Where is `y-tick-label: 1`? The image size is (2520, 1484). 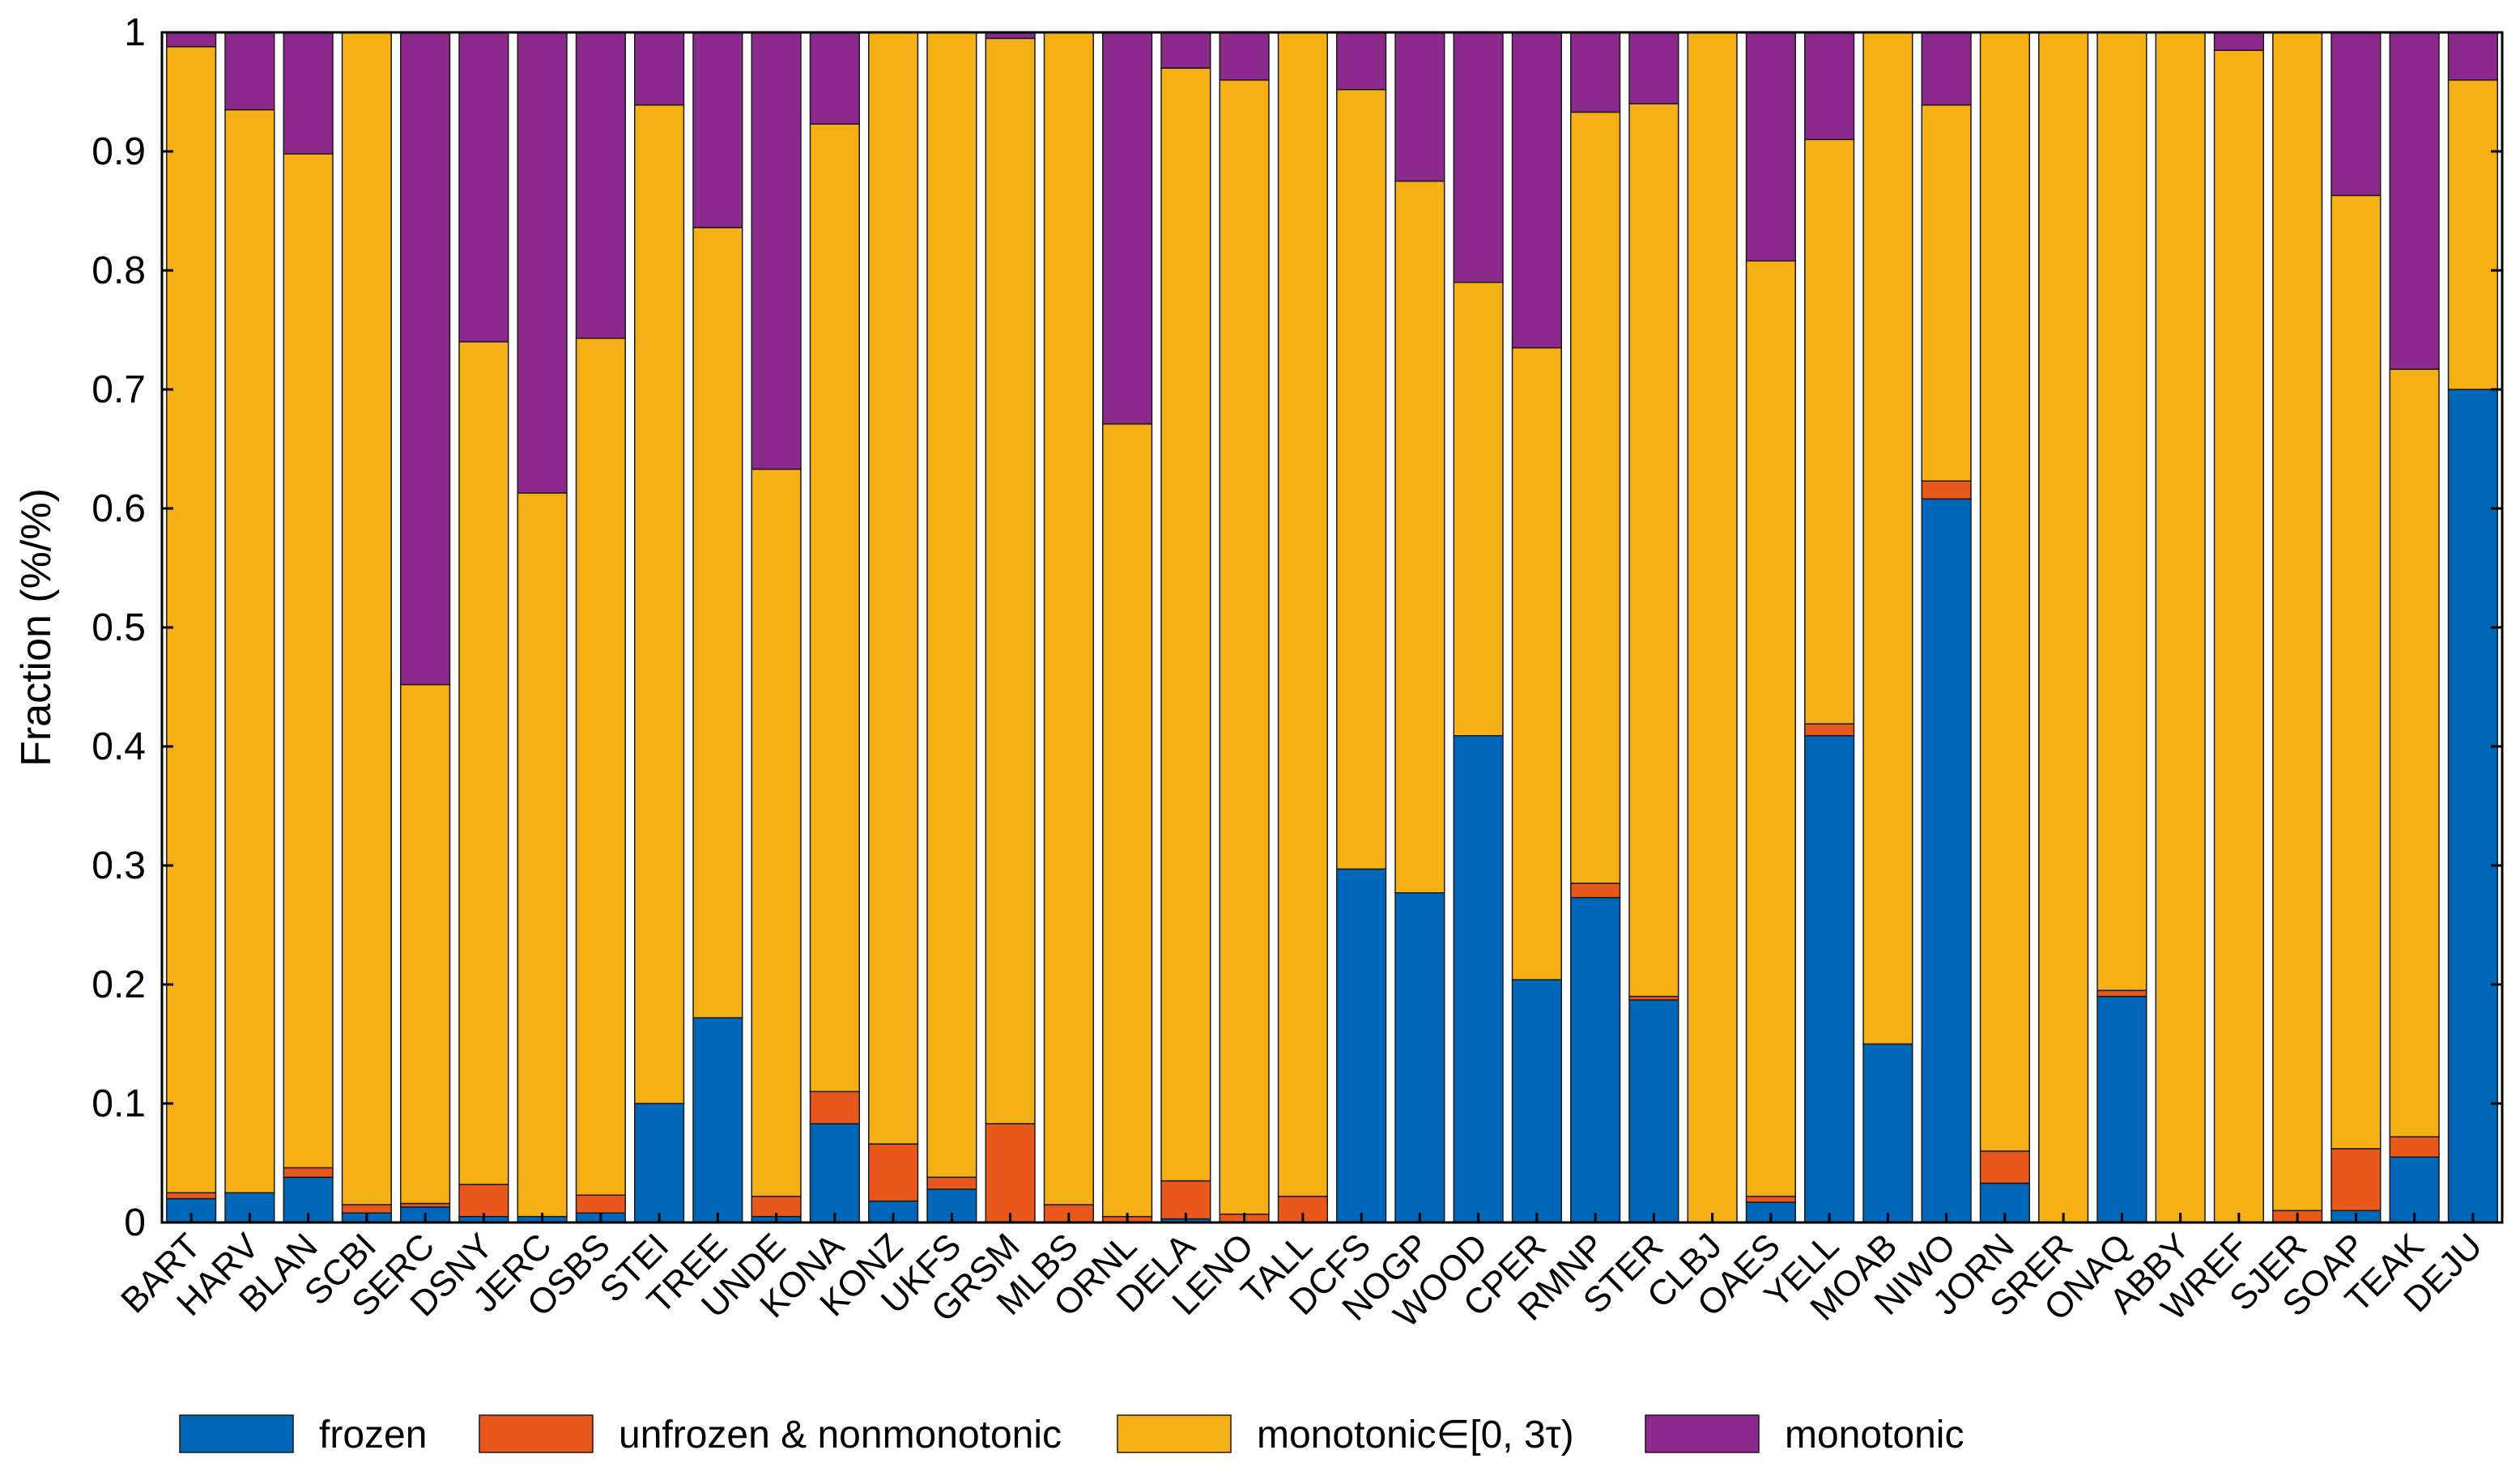 y-tick-label: 1 is located at coordinates (135, 32).